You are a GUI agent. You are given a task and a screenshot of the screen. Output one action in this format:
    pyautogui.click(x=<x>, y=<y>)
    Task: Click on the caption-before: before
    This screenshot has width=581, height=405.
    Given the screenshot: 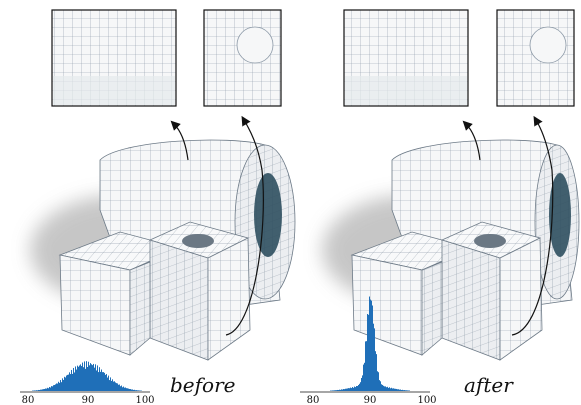 What is the action you would take?
    pyautogui.click(x=202, y=385)
    